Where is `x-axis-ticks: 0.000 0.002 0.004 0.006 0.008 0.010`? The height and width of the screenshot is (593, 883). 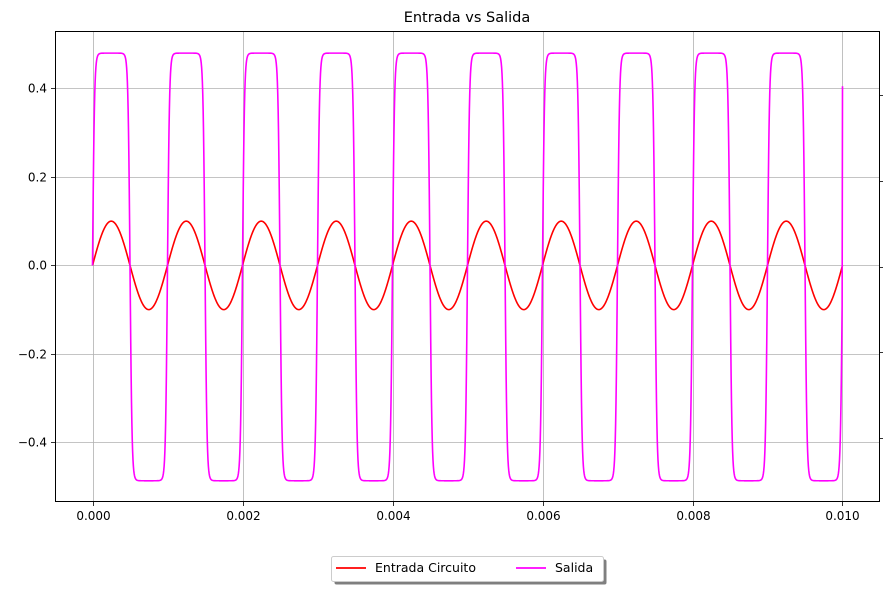 x-axis-ticks: 0.000 0.002 0.004 0.006 0.008 0.010 is located at coordinates (468, 512).